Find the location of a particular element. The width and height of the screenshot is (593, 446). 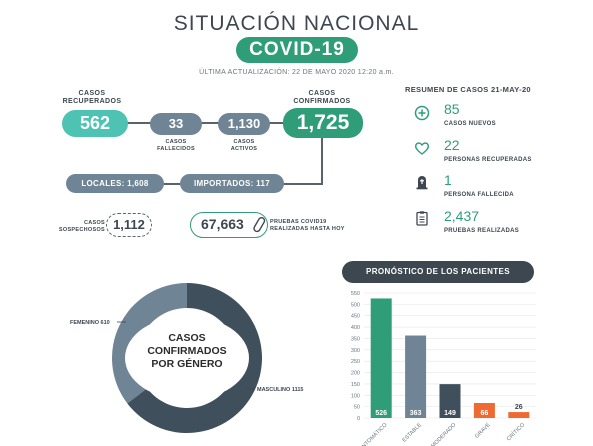

x-tick-label: GRAVE is located at coordinates (483, 431).